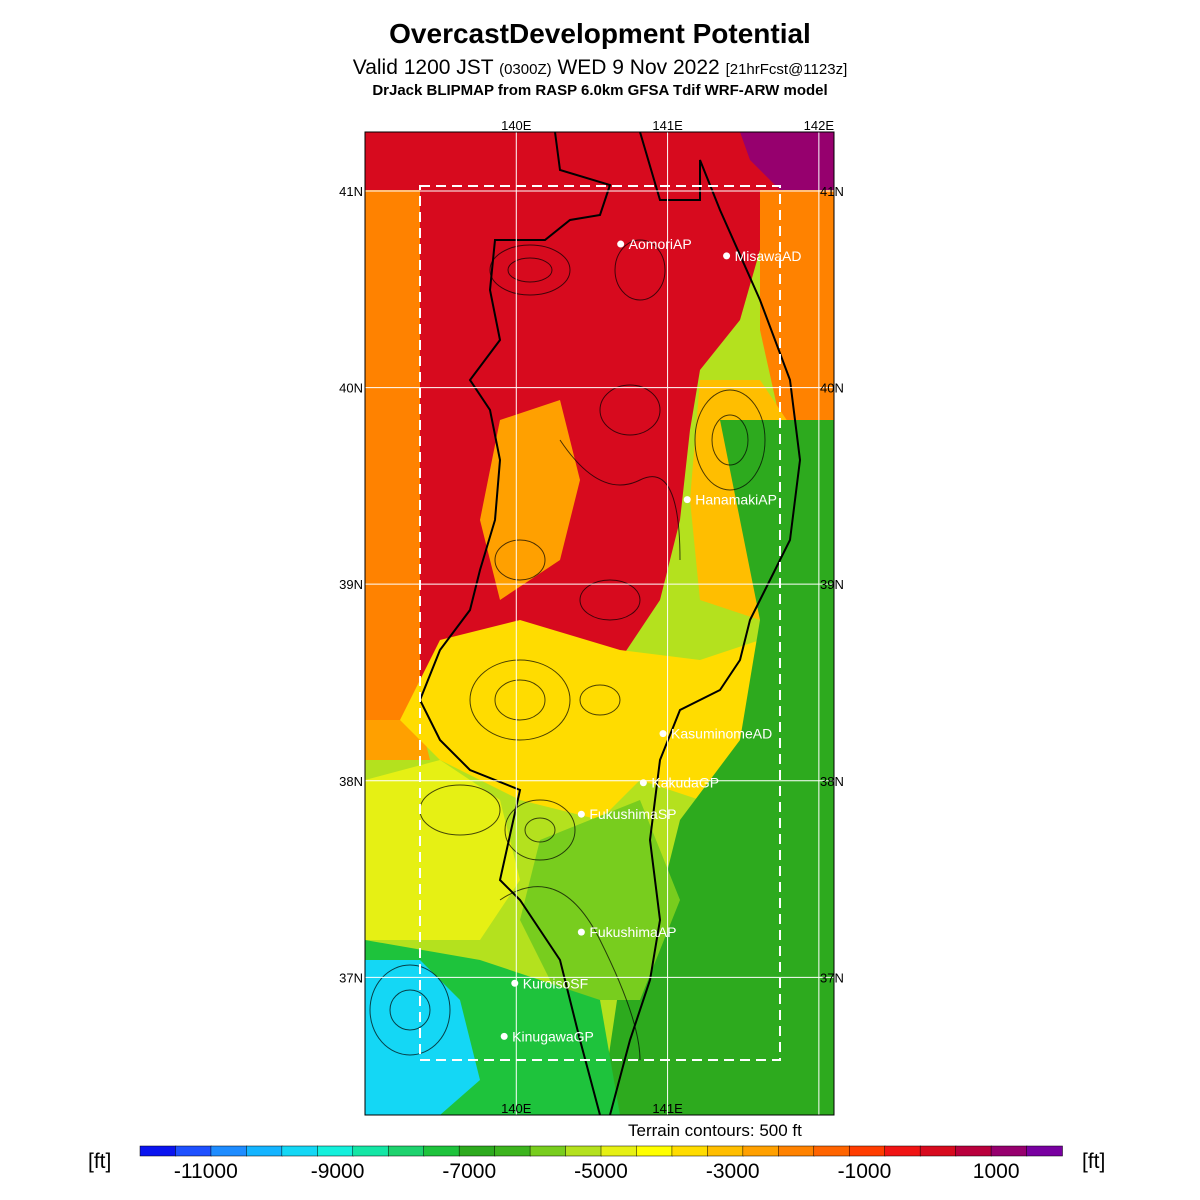  Describe the element at coordinates (632, 814) in the screenshot. I see `station-label: FukushimaSP` at that location.